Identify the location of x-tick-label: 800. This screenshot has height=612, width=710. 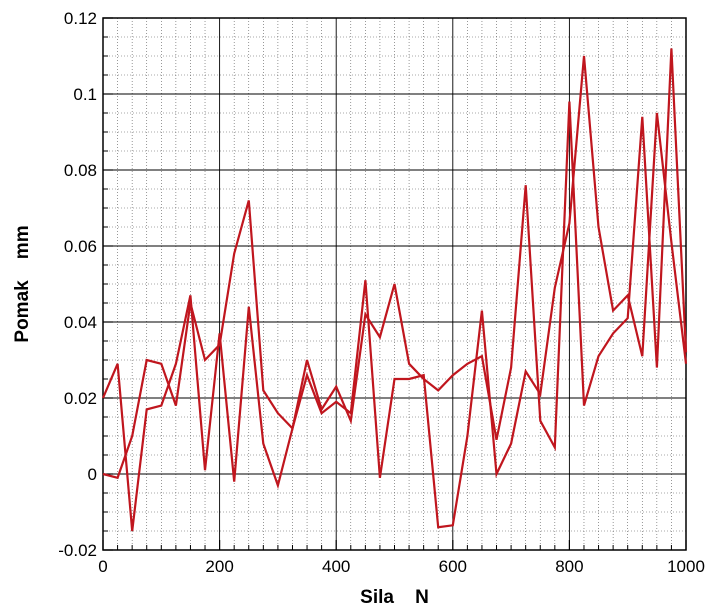
(569, 566).